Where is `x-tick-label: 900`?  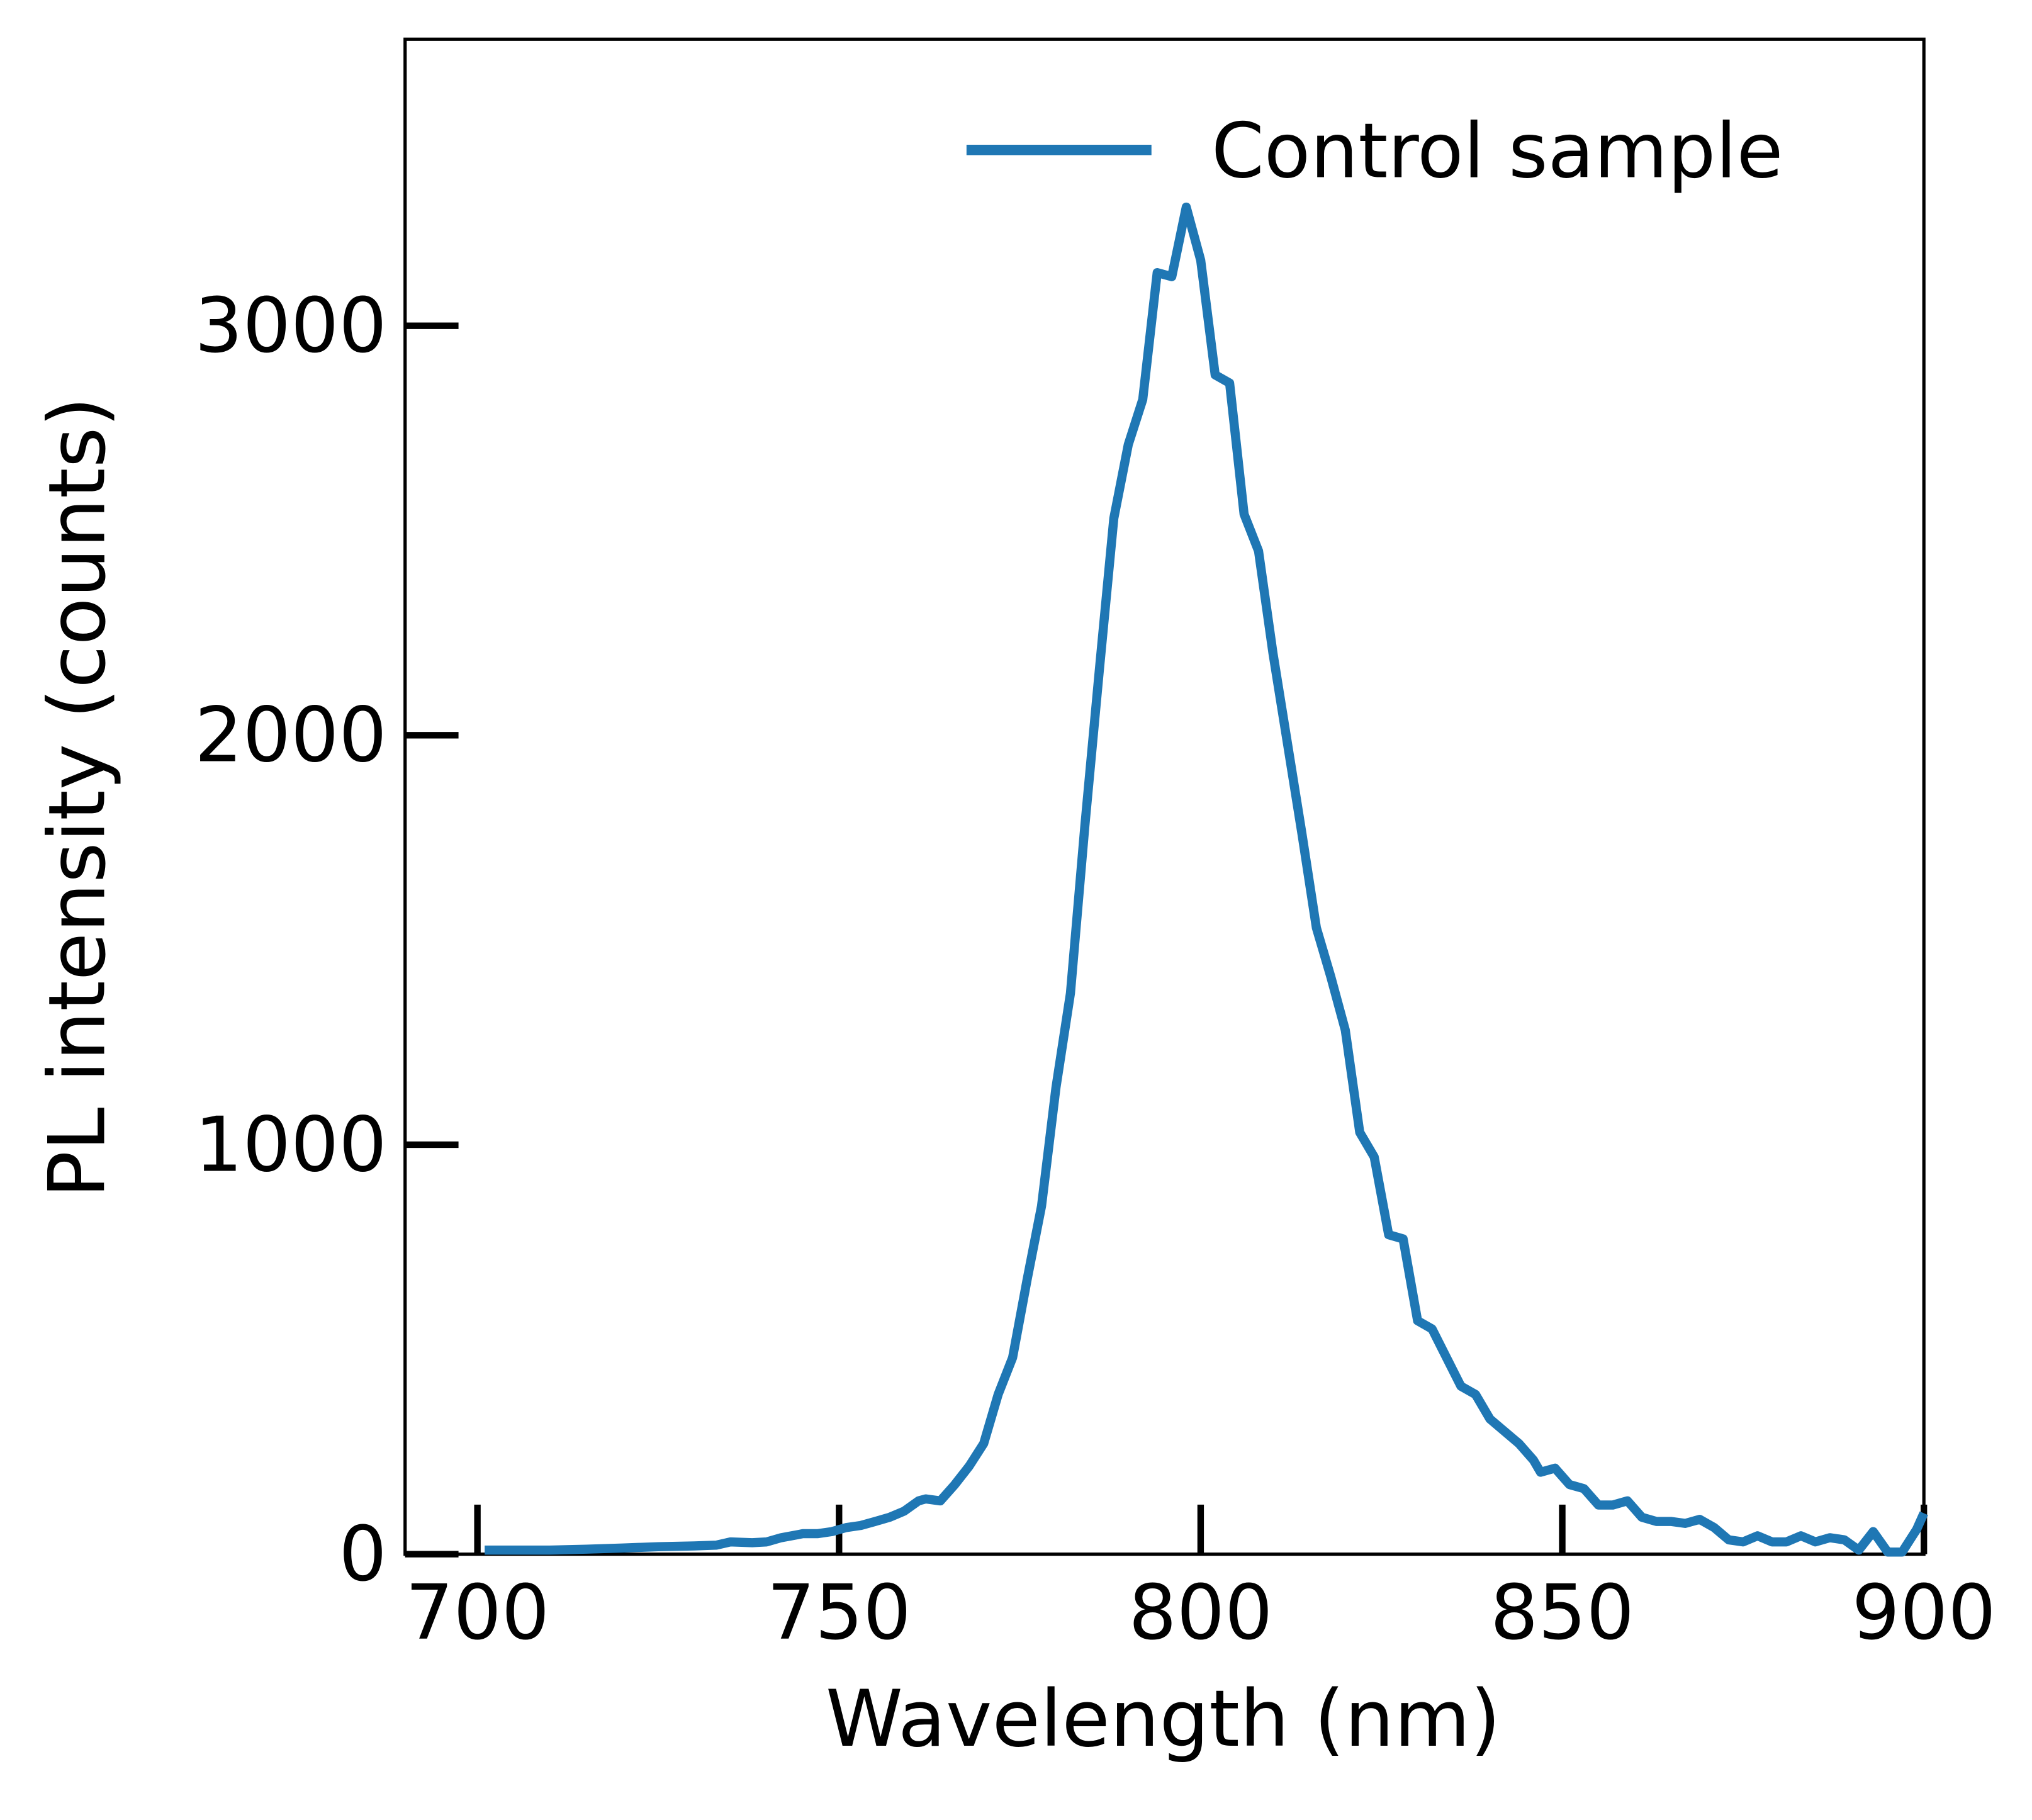
x-tick-label: 900 is located at coordinates (1924, 1613).